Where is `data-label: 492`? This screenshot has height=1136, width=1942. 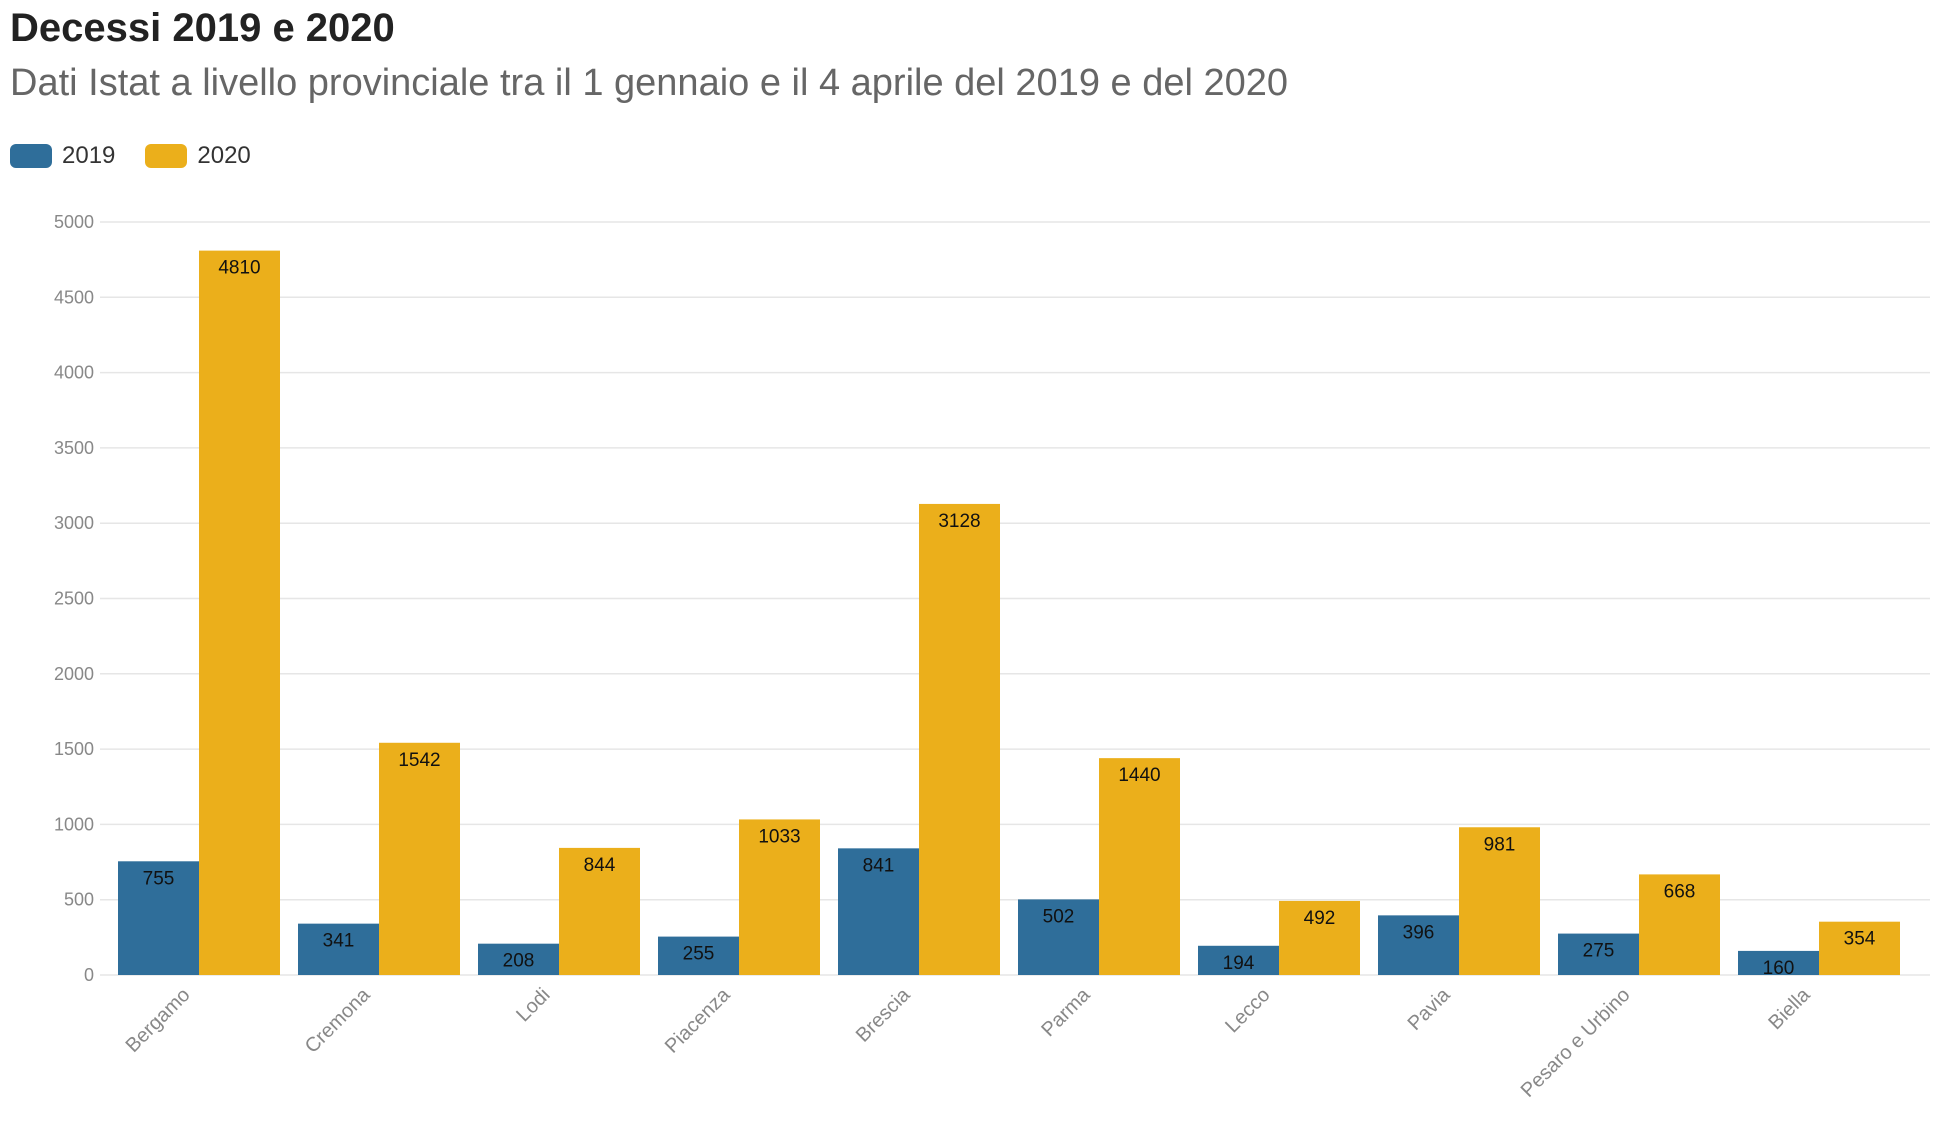 data-label: 492 is located at coordinates (1320, 918).